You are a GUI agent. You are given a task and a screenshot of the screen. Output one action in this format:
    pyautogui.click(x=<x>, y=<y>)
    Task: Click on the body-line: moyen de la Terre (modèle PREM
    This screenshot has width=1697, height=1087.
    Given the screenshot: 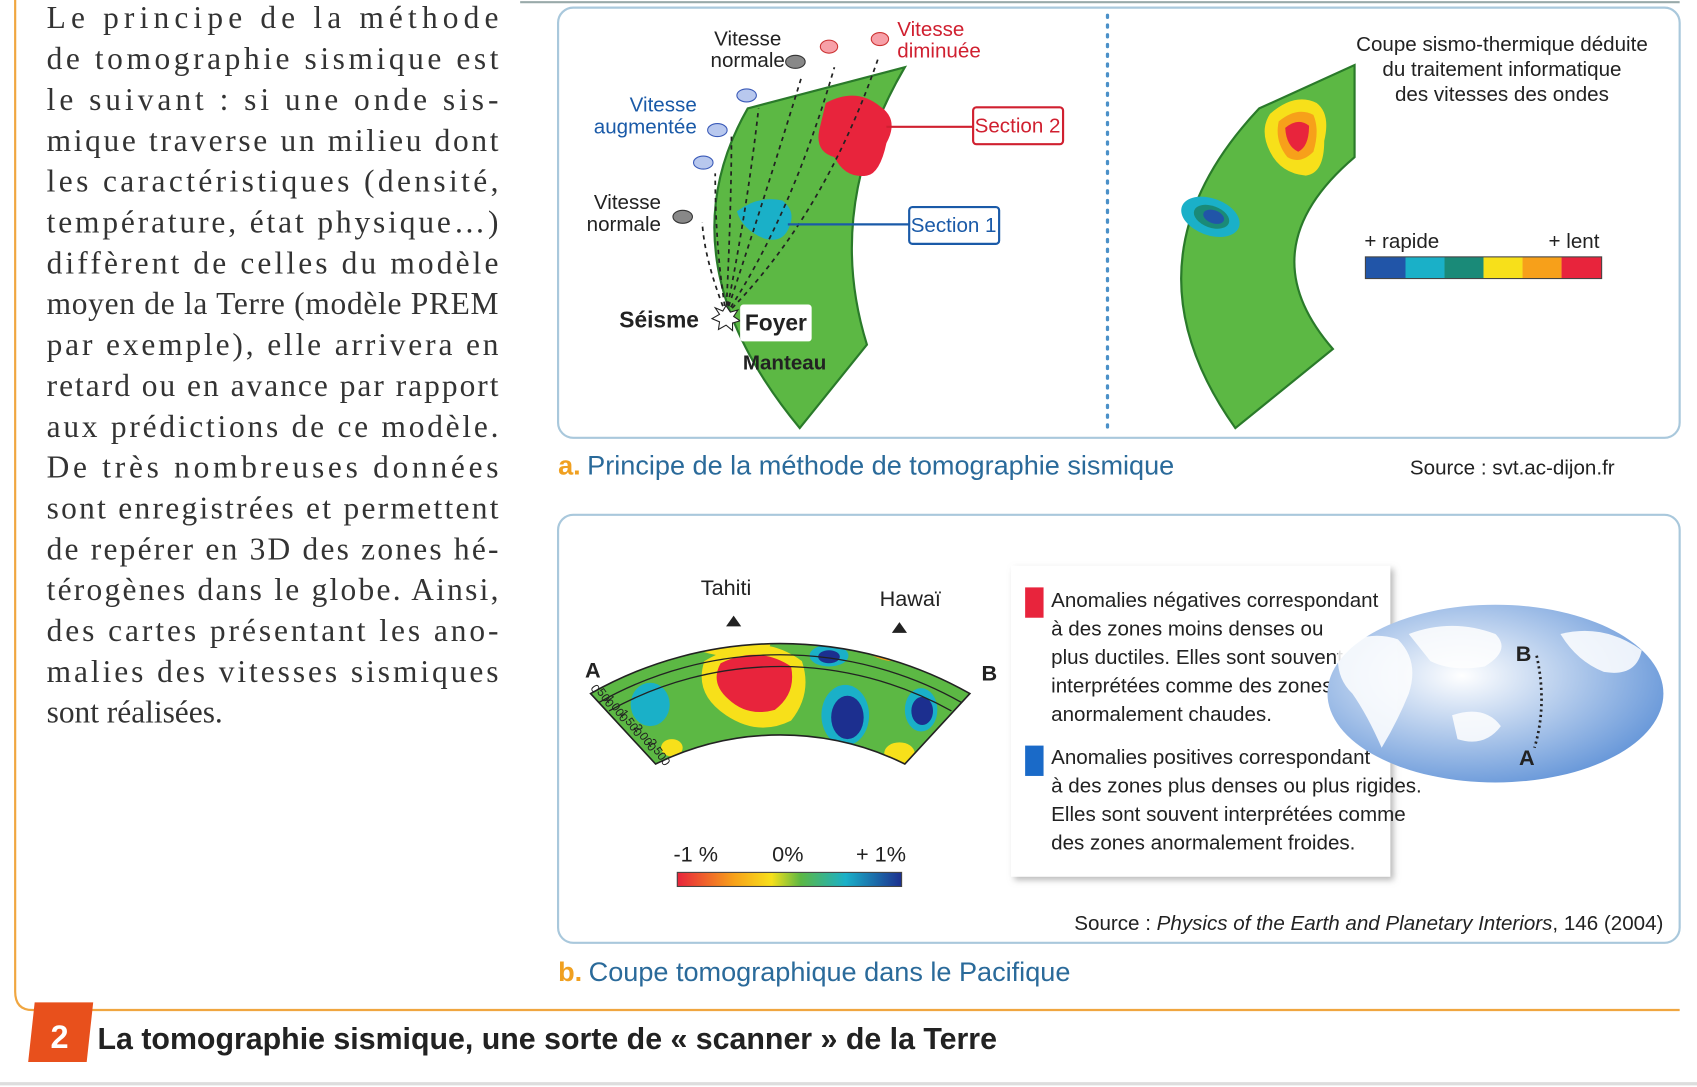 What is the action you would take?
    pyautogui.click(x=273, y=303)
    